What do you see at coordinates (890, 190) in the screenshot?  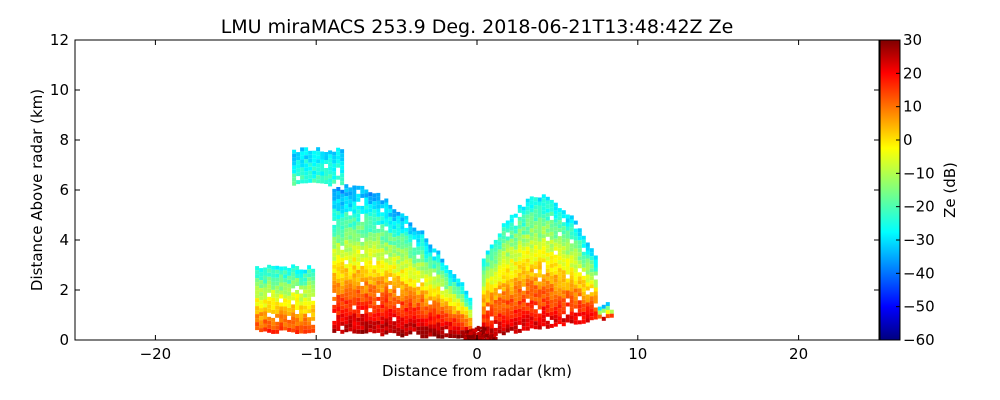 I see `colorbar` at bounding box center [890, 190].